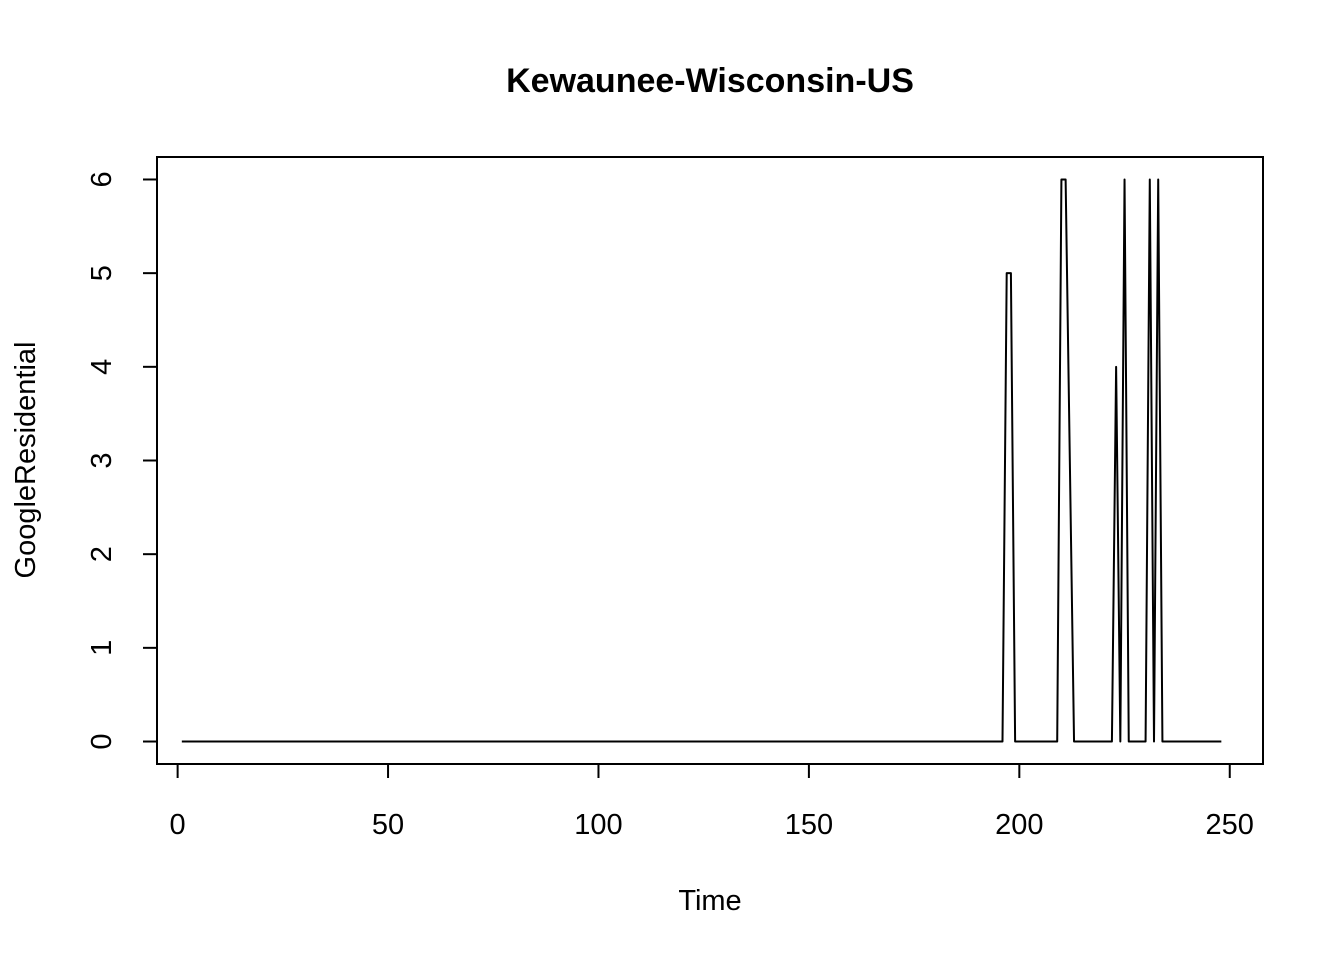 This screenshot has width=1344, height=965. What do you see at coordinates (712, 802) in the screenshot?
I see `x-axis: 0 50 100 150 200 250` at bounding box center [712, 802].